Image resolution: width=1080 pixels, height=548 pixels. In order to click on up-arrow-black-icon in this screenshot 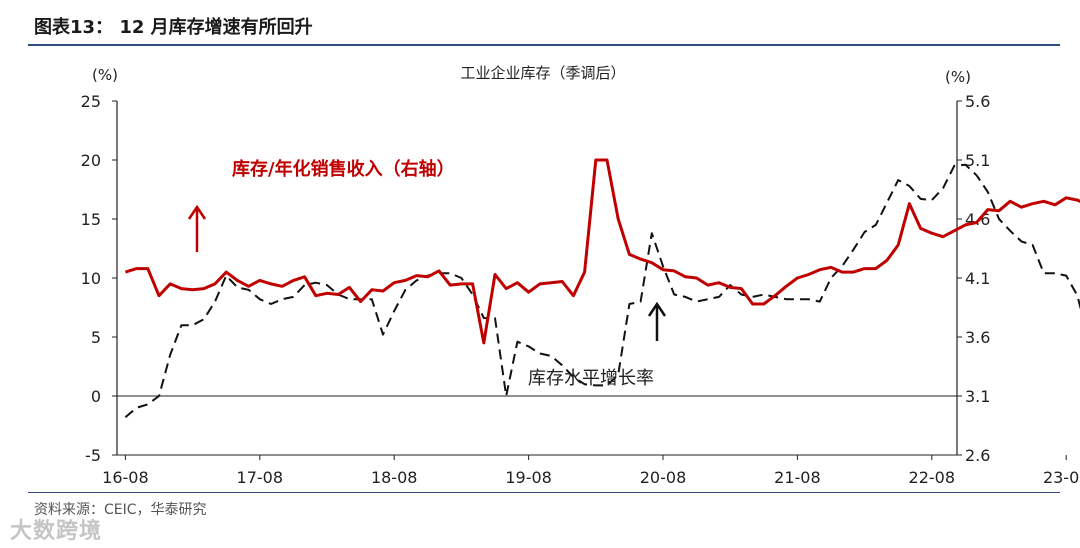, I will do `click(657, 321)`.